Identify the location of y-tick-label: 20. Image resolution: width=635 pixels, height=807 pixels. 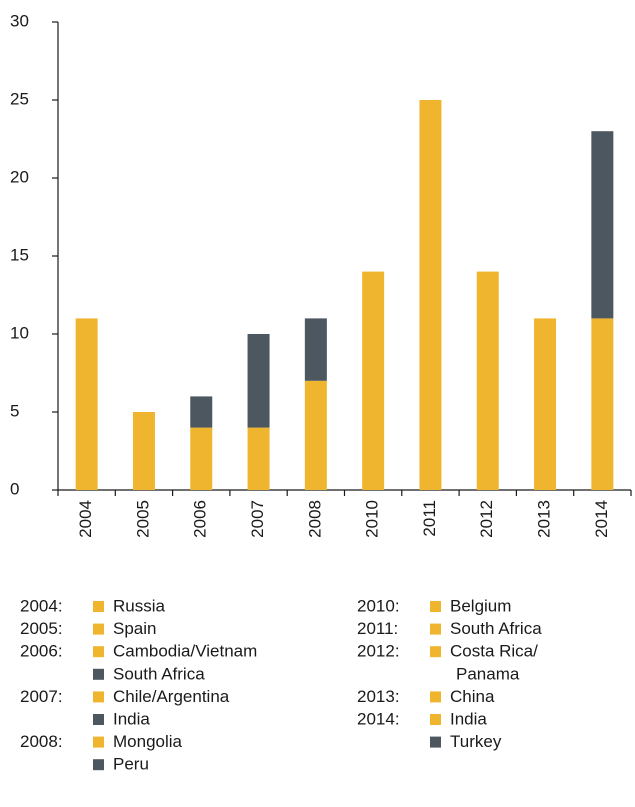
(19, 176).